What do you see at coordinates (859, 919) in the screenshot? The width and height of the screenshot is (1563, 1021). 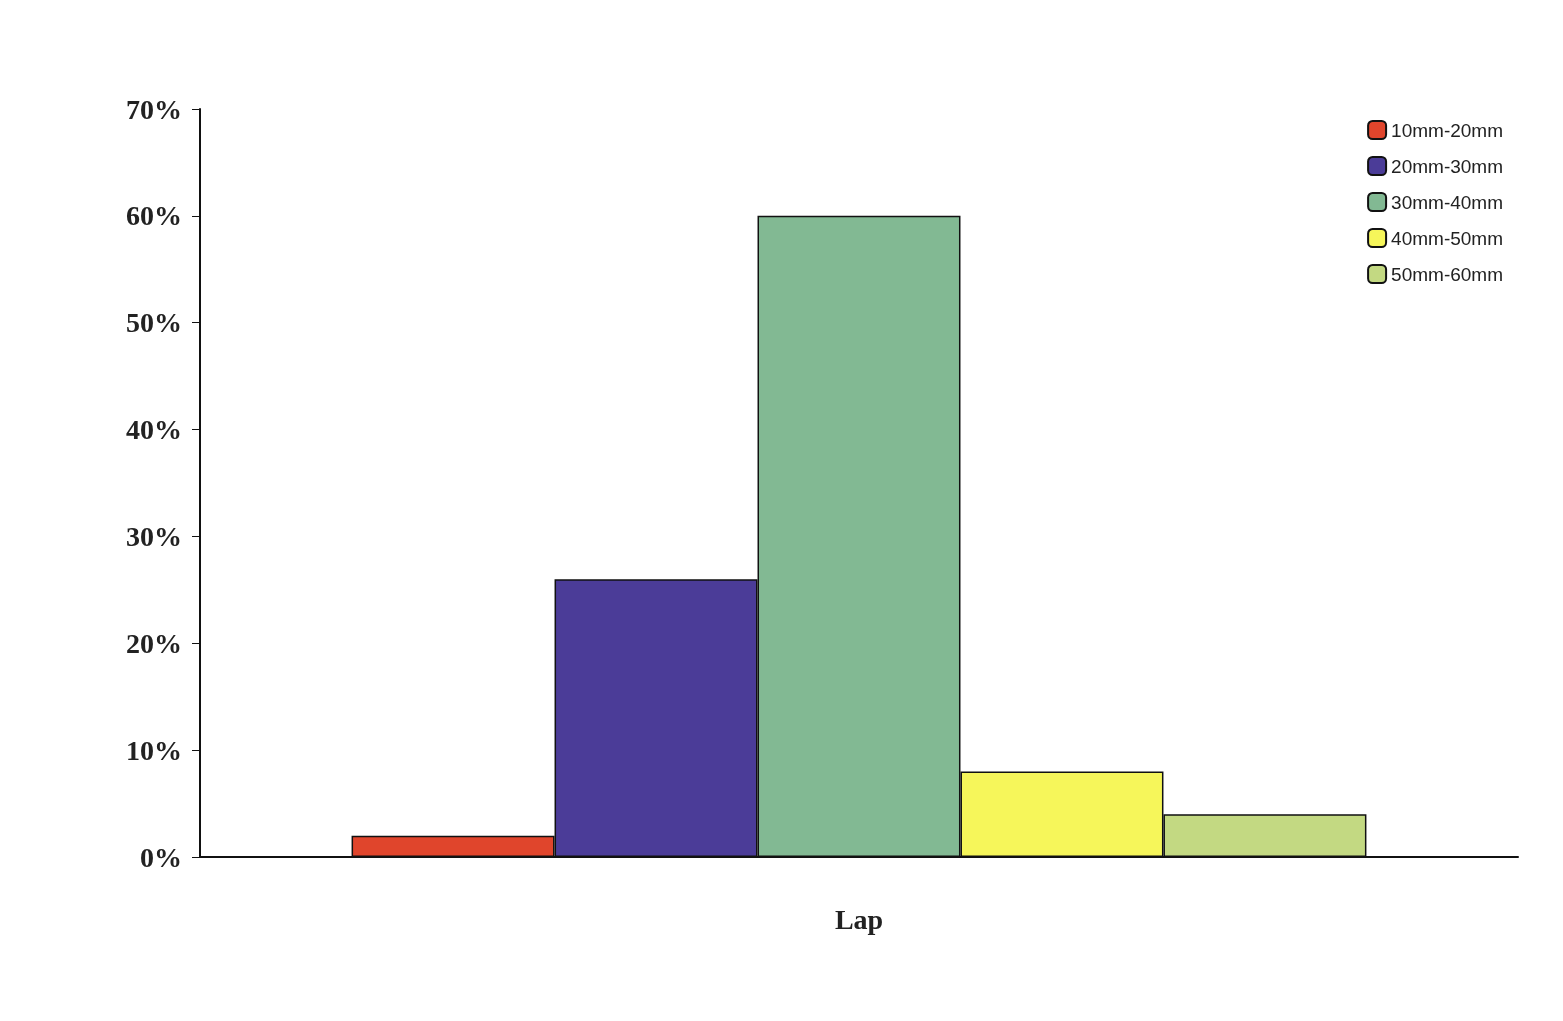 I see `x-tick-label: Lap` at bounding box center [859, 919].